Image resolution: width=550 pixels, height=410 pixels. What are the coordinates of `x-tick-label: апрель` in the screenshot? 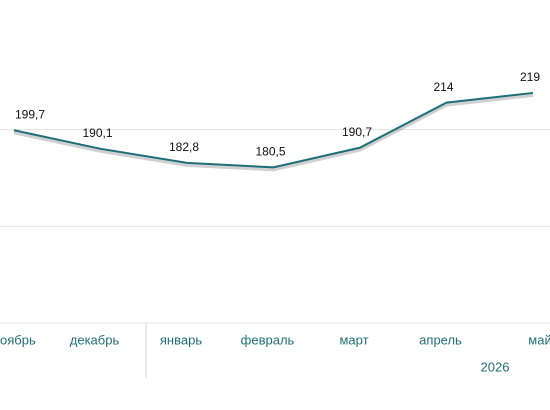 It's located at (440, 339).